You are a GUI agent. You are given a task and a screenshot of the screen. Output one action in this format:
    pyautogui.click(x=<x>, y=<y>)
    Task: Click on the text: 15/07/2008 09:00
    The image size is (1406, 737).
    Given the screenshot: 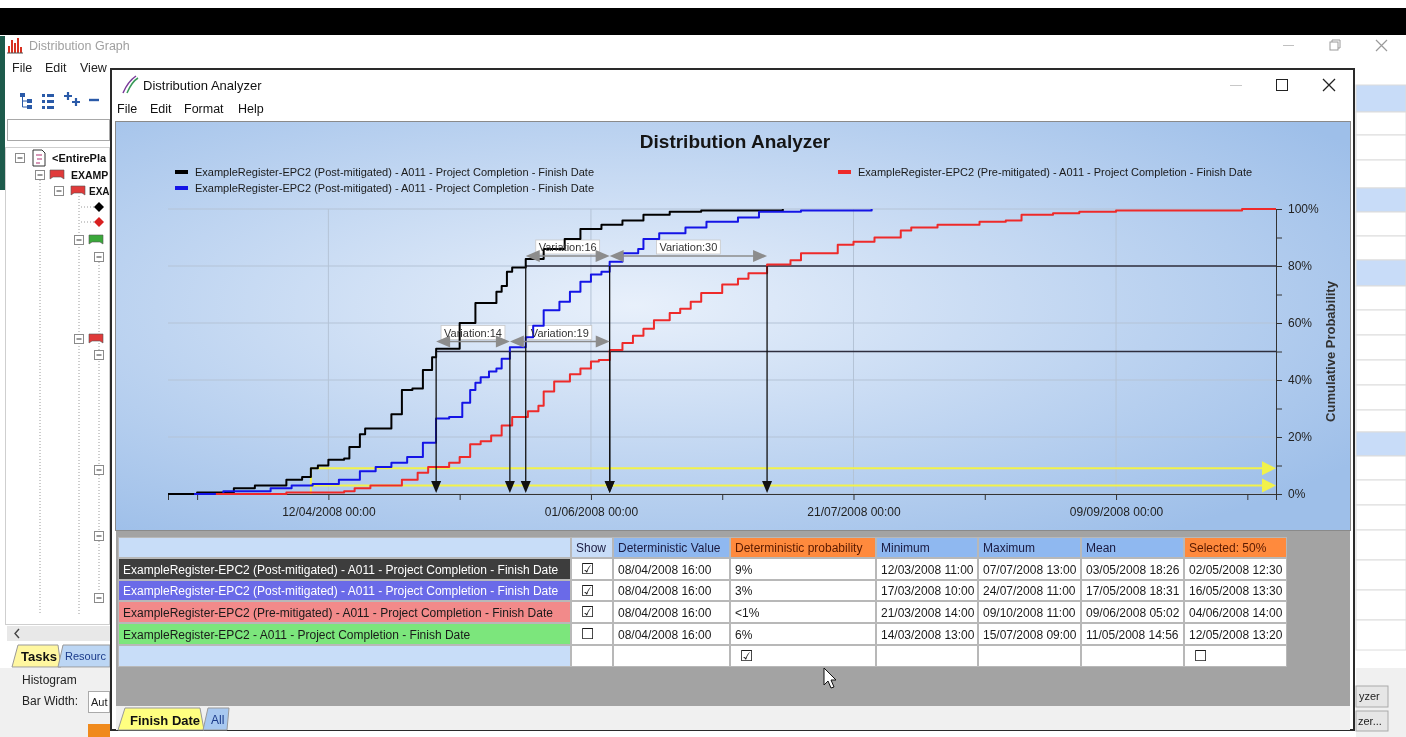 What is the action you would take?
    pyautogui.click(x=1030, y=634)
    